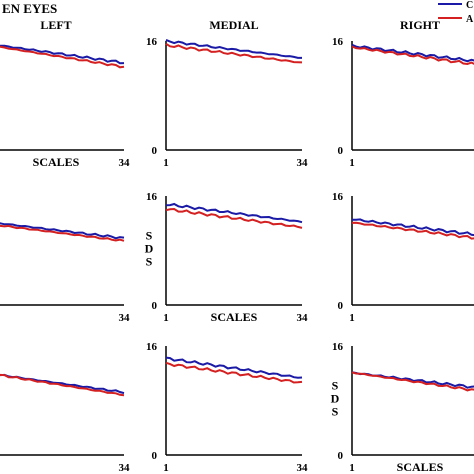 The height and width of the screenshot is (474, 474). I want to click on chart-panel-row3-right: 16 01 SCALES SDS, so click(402, 407).